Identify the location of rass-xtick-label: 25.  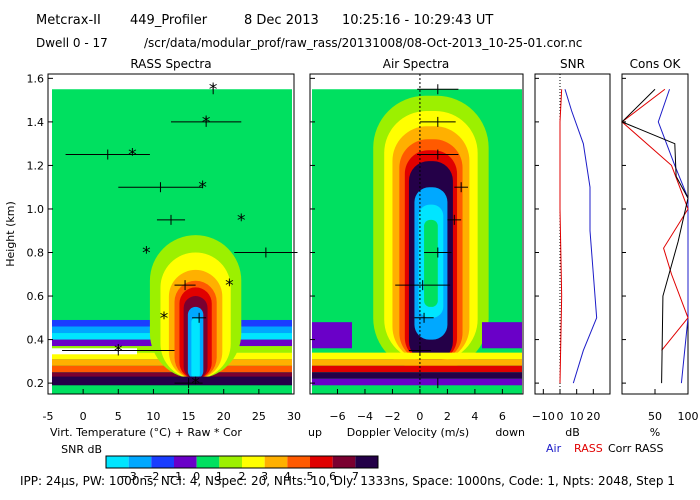
(259, 416).